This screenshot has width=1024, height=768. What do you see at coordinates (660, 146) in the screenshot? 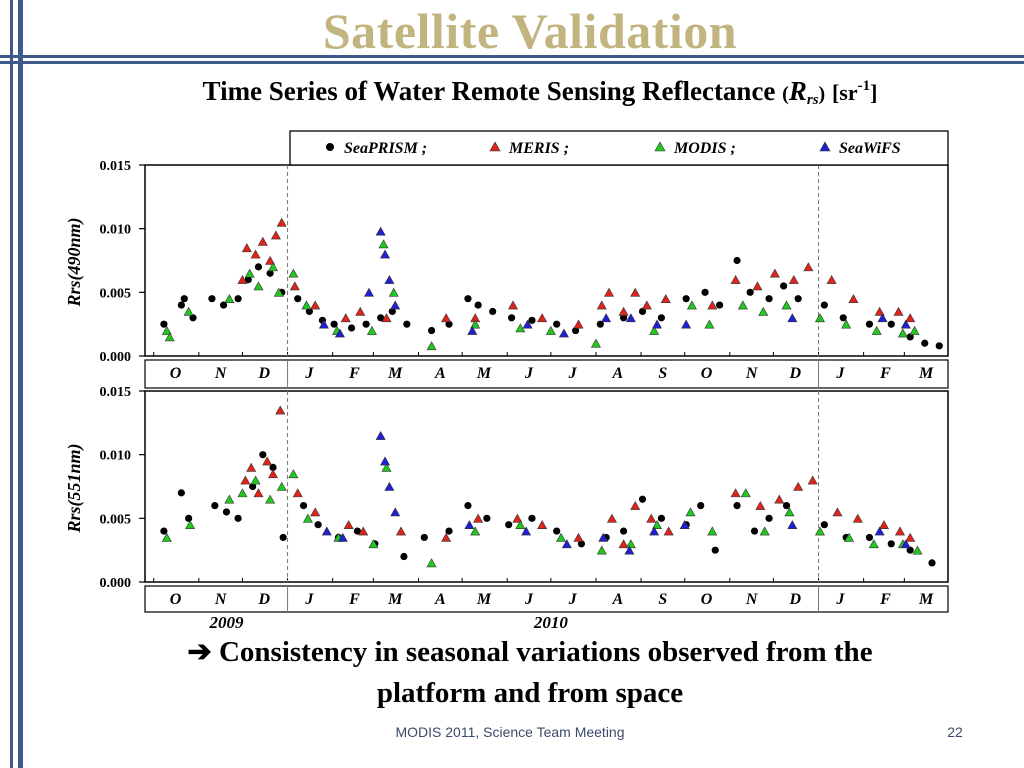
I see `legend-marker-modis` at bounding box center [660, 146].